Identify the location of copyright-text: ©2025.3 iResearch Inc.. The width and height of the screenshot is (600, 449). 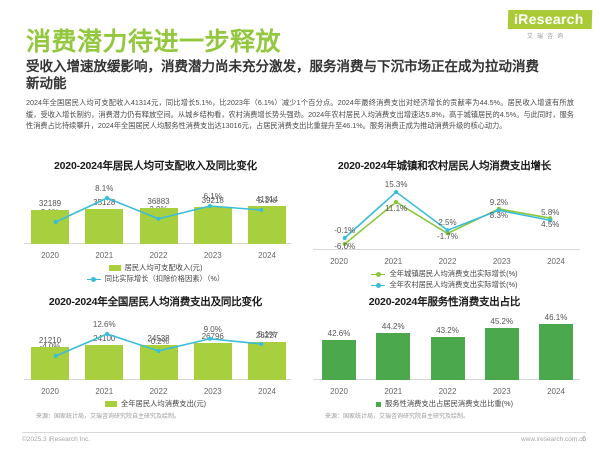
(56, 439).